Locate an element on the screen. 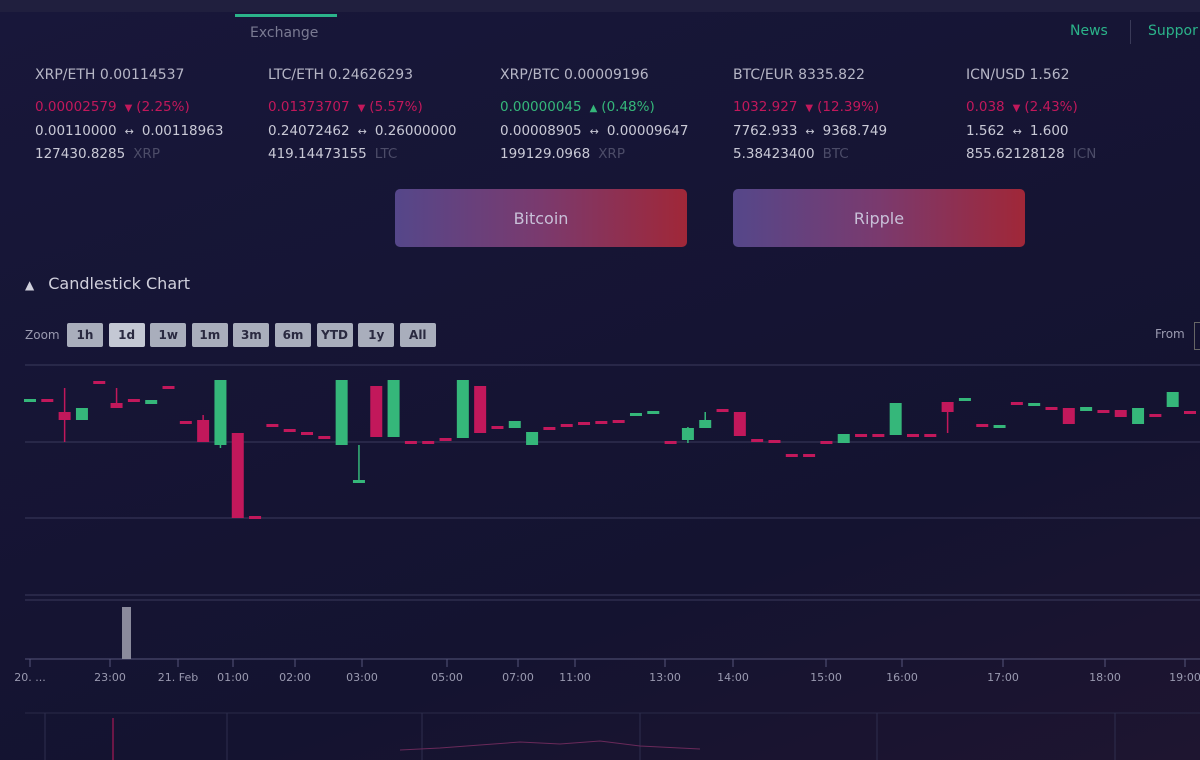 The image size is (1200, 760). ticker-range-row: 7762.933 ↔ 9368.749 is located at coordinates (810, 131).